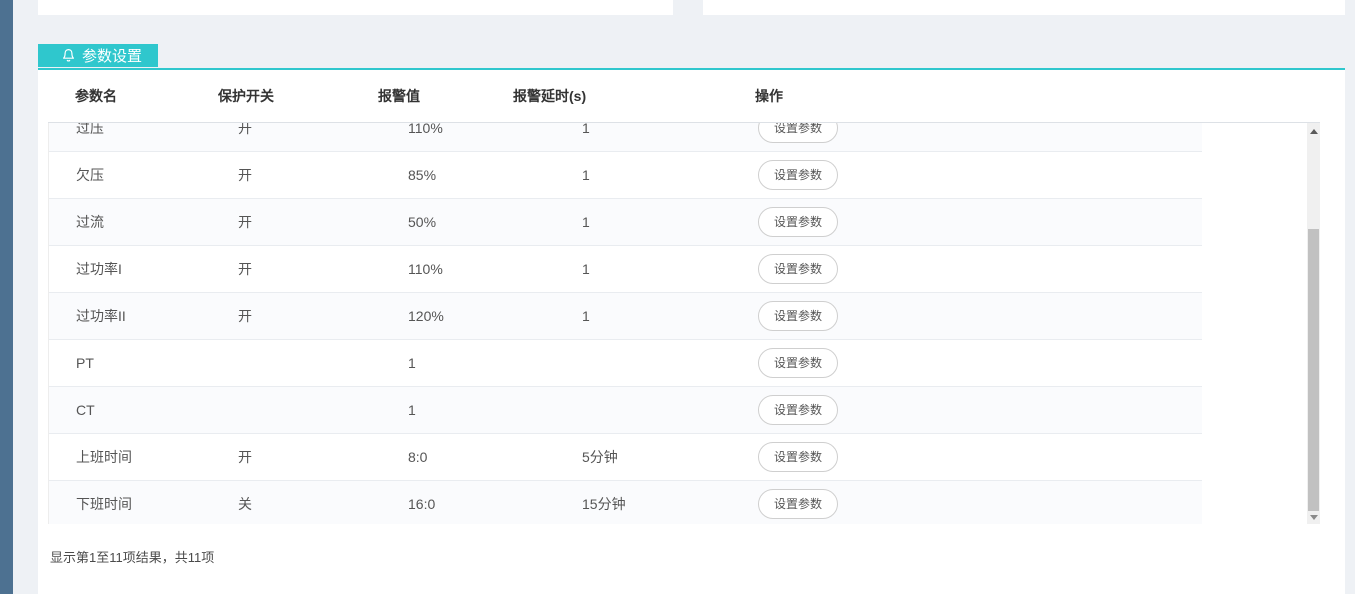 This screenshot has width=1355, height=594. Describe the element at coordinates (399, 96) in the screenshot. I see `column-header-value: 报警值` at that location.